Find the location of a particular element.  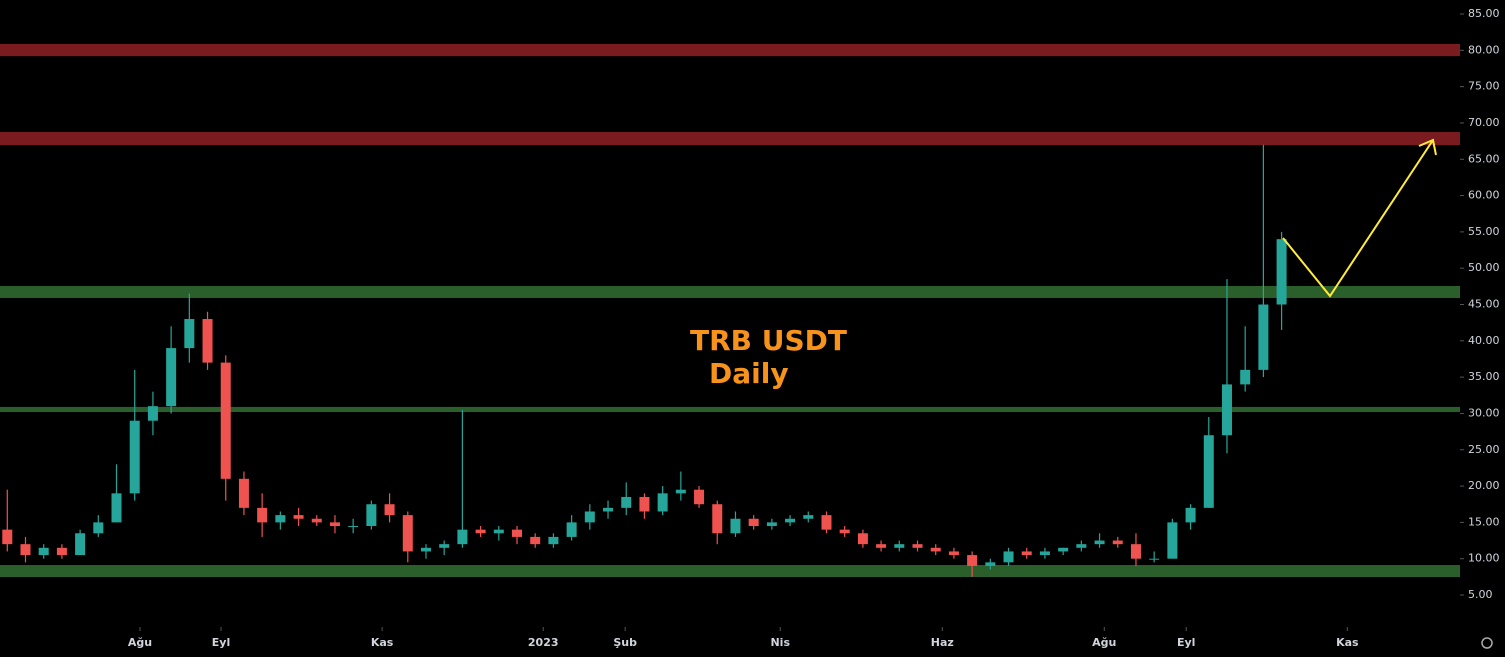

y-tick-label: 10.00 is located at coordinates (1484, 558).